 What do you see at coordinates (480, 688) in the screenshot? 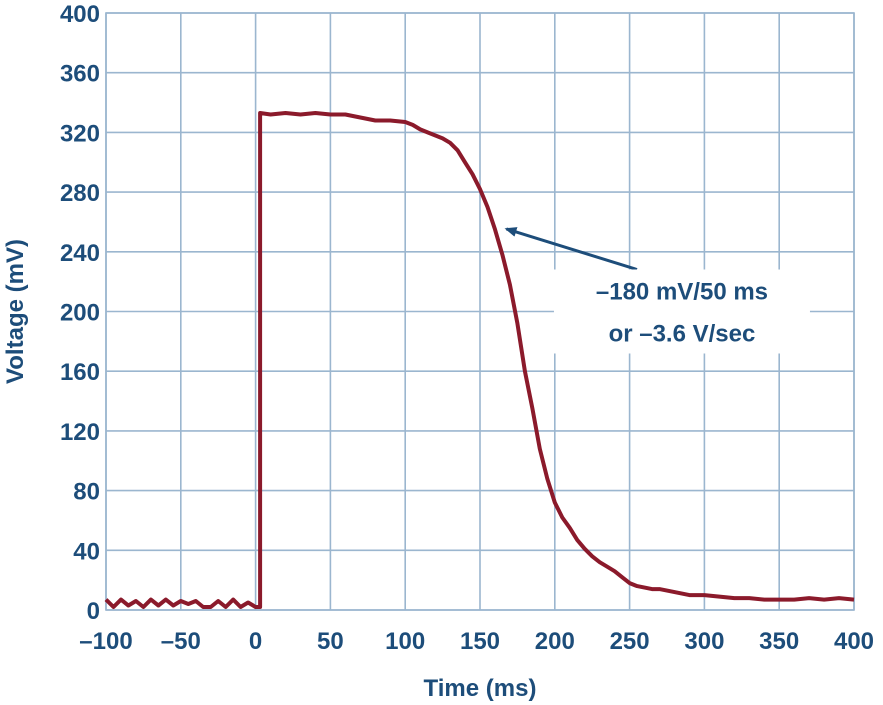
I see `x-axis-label: Time (ms)` at bounding box center [480, 688].